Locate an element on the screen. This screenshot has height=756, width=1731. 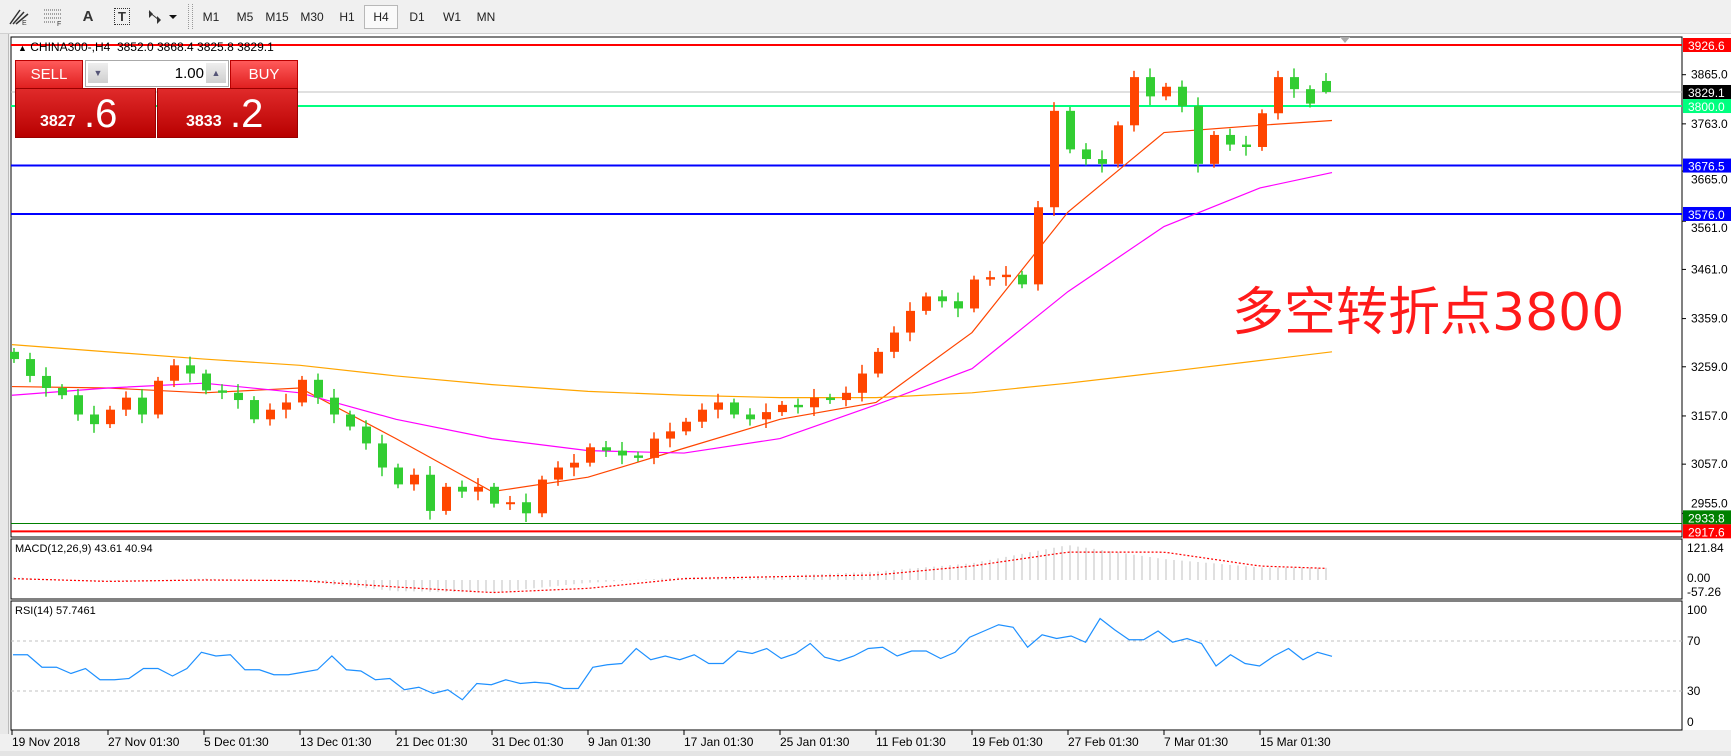
timeframe-h1: H1 is located at coordinates (347, 17).